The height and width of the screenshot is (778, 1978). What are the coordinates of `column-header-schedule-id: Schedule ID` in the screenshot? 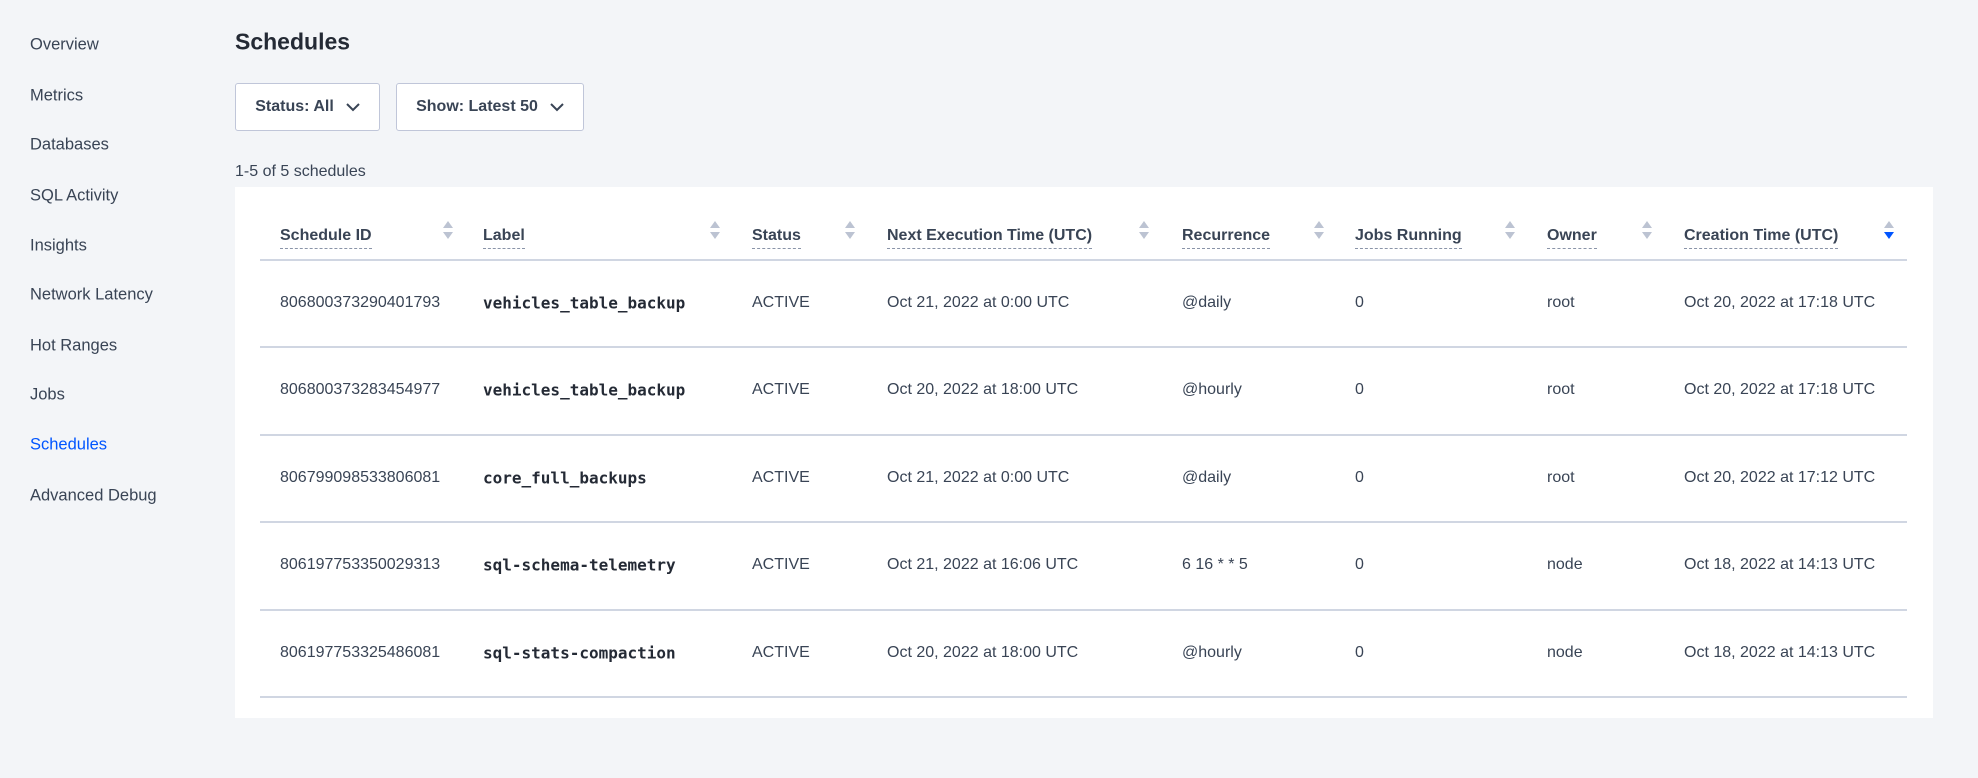 It's located at (326, 238).